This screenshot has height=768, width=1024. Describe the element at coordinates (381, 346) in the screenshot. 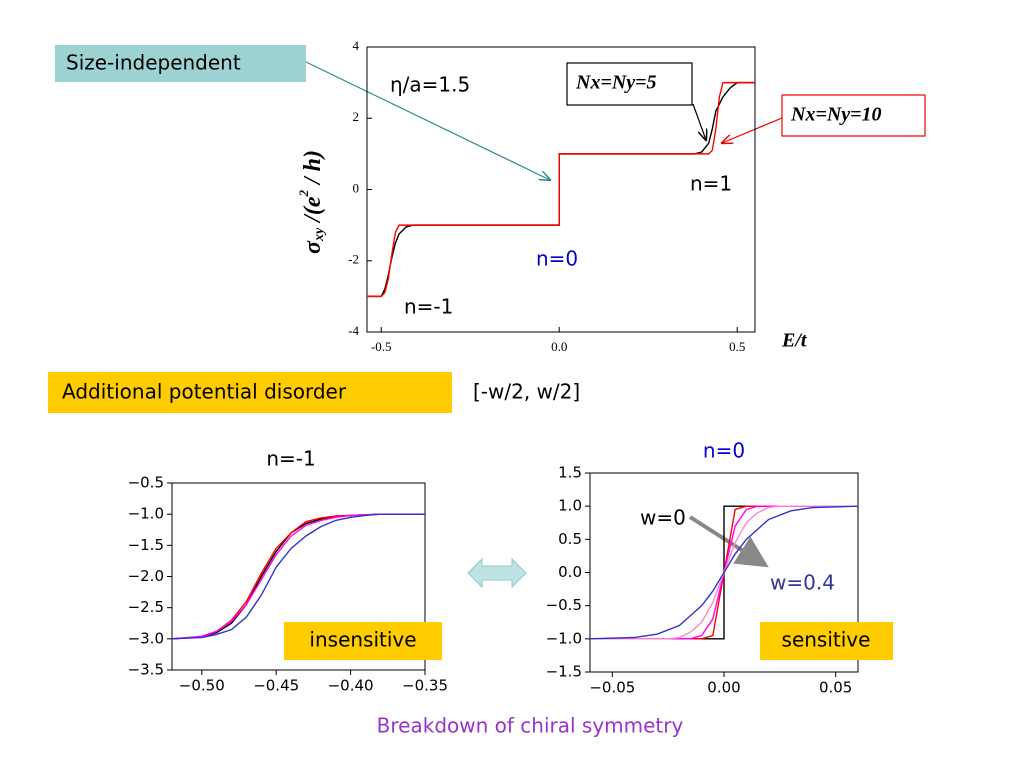

I see `x-tick-label: -0.5` at that location.